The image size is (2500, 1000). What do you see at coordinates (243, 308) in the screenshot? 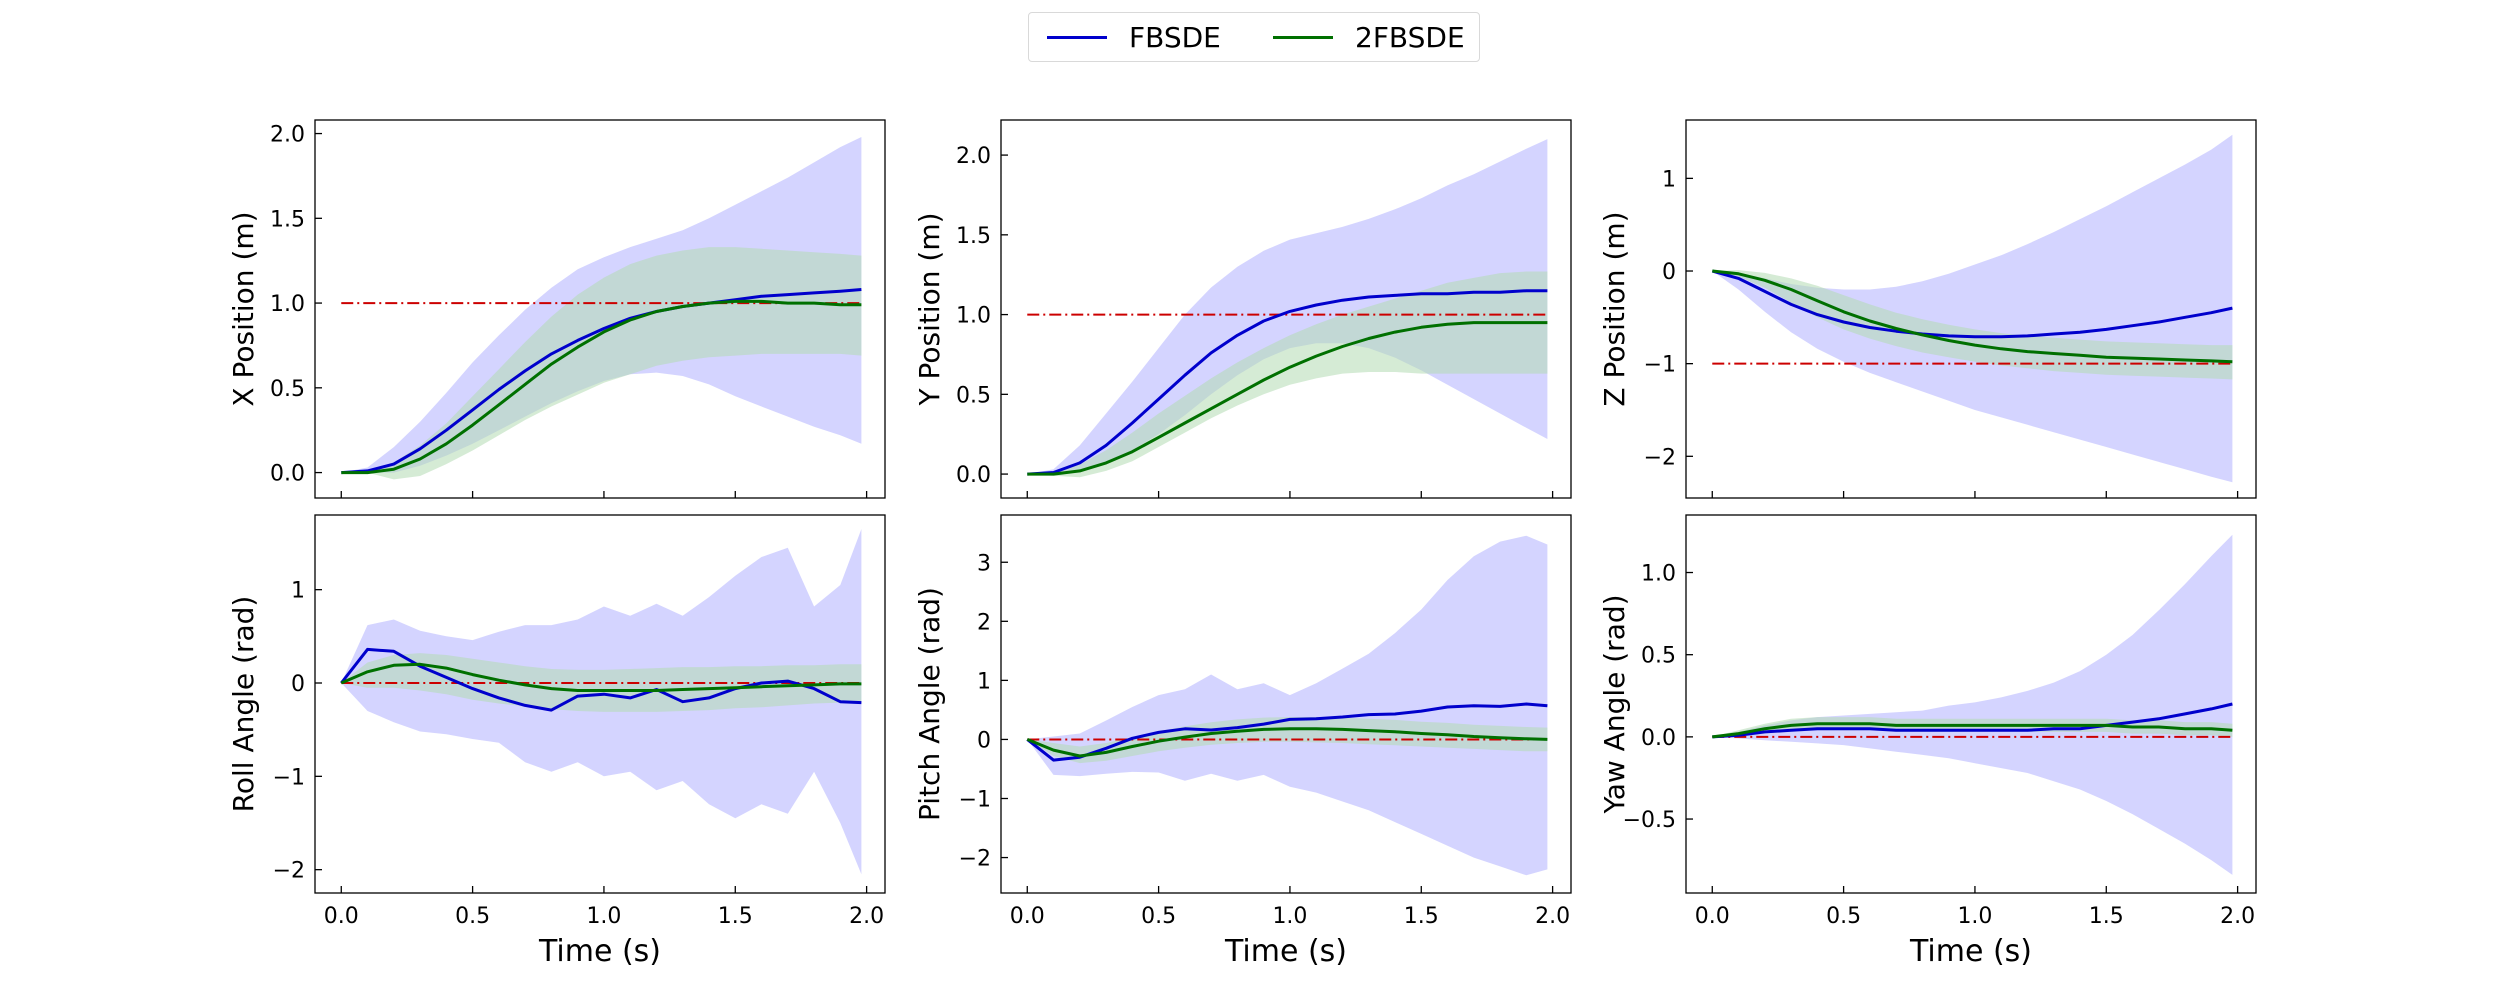
I see `y-axis-label: X Position (m)` at bounding box center [243, 308].